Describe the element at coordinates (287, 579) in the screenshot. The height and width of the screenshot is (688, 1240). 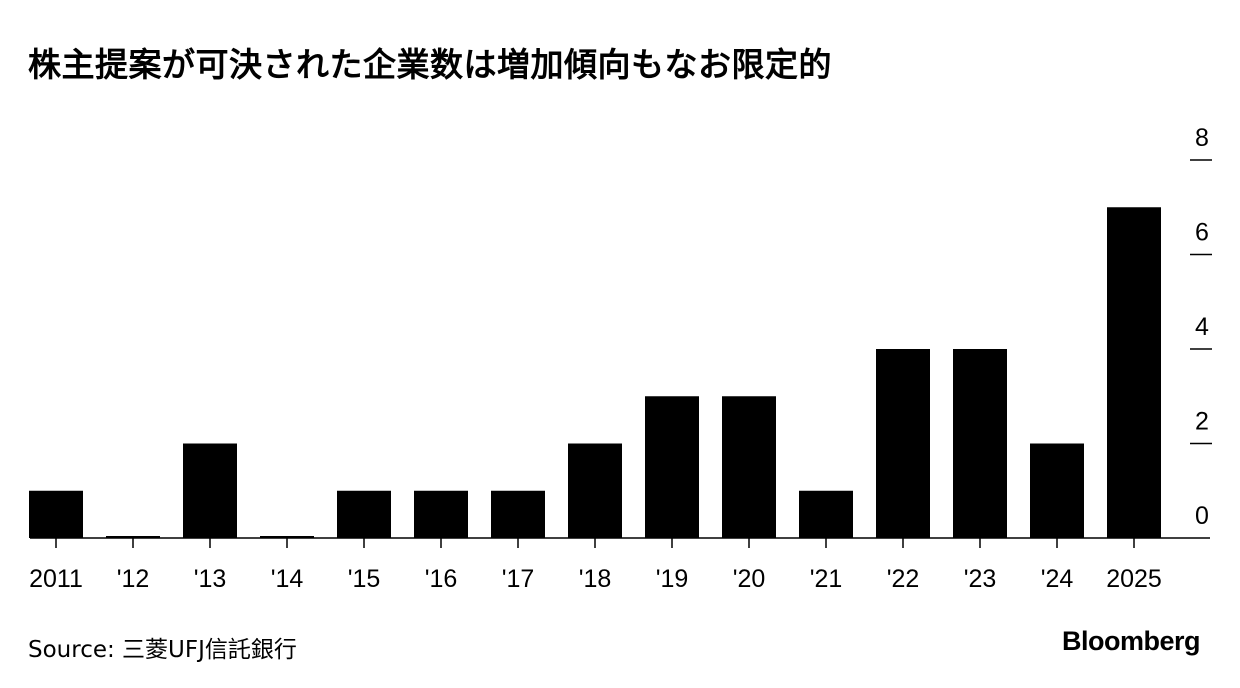
I see `x-tick-label: '14` at that location.